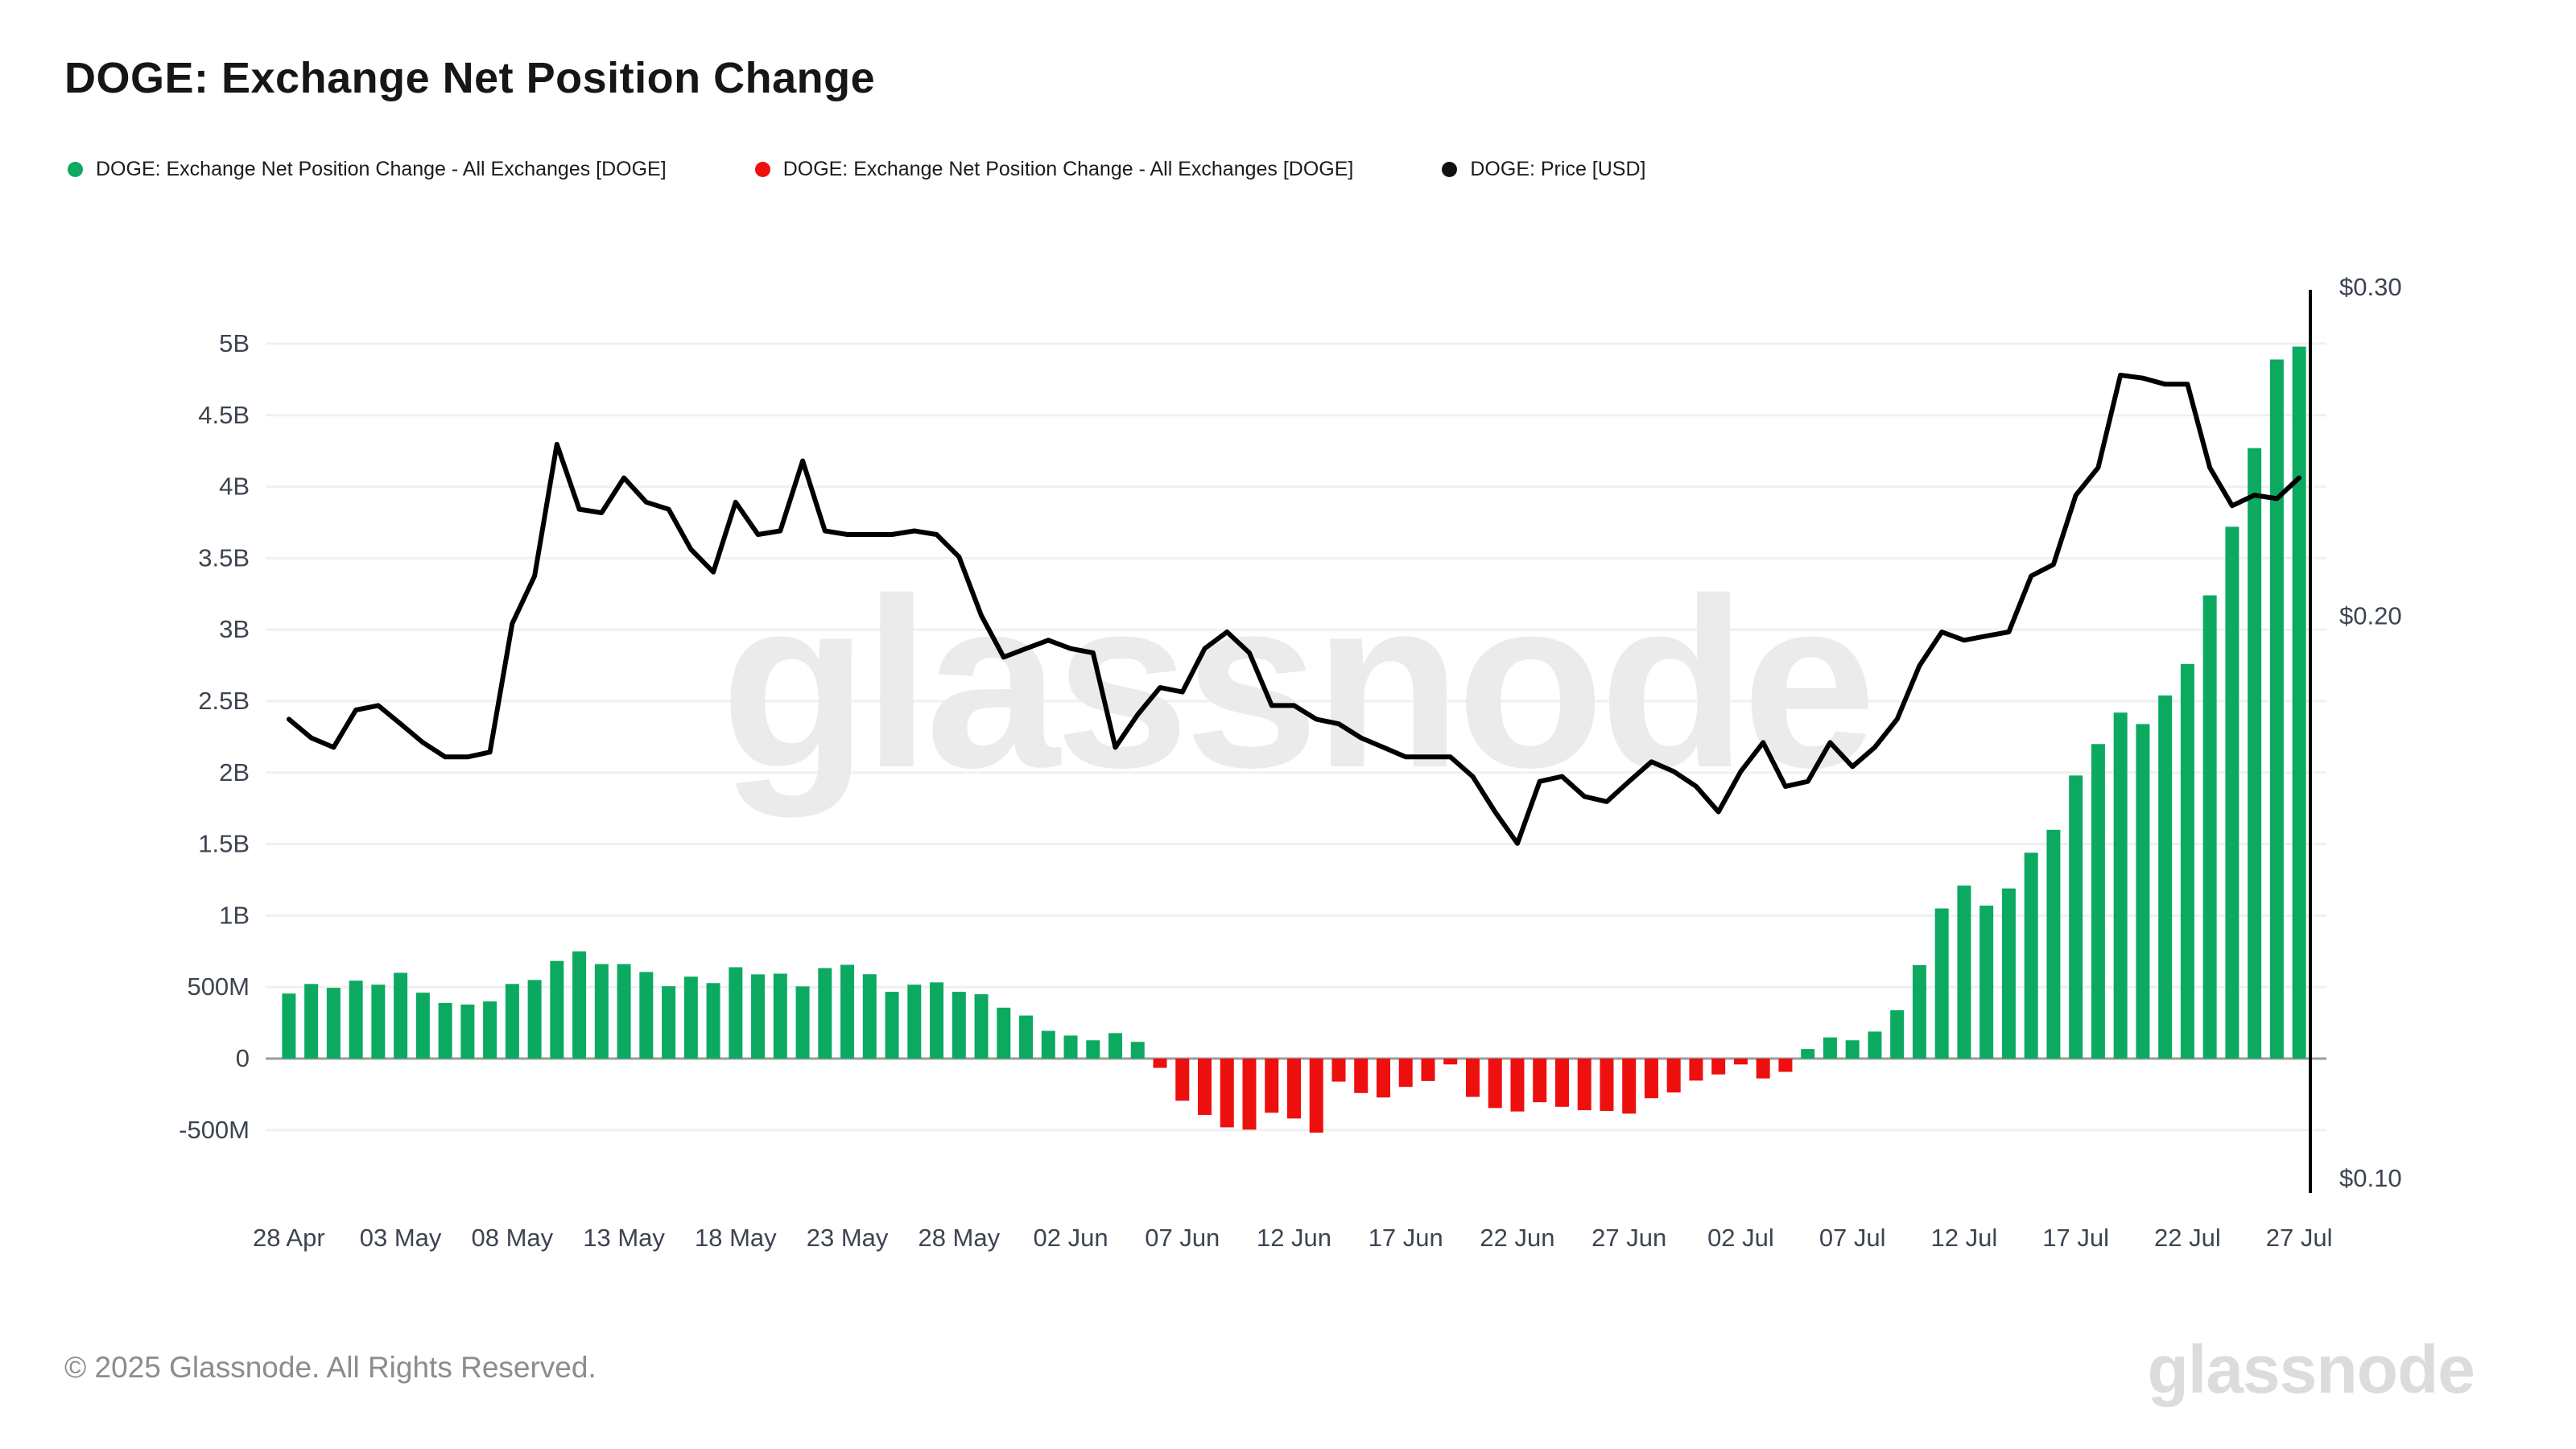  I want to click on left-axis-tick-label: 3B, so click(234, 629).